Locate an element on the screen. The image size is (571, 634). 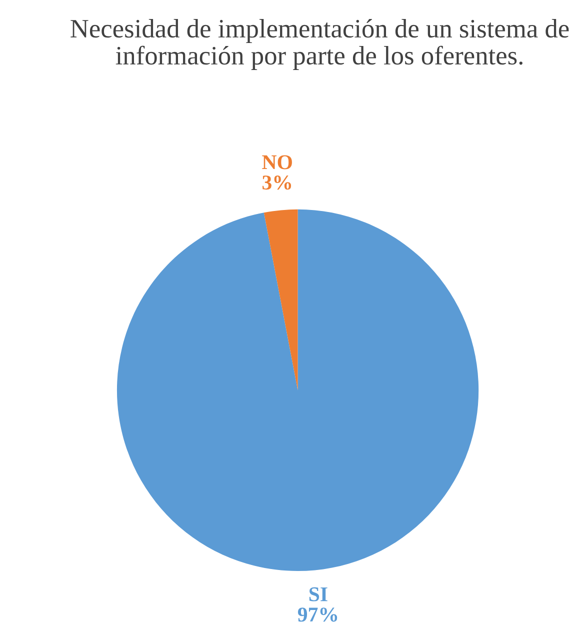
slice-label: SI is located at coordinates (318, 594).